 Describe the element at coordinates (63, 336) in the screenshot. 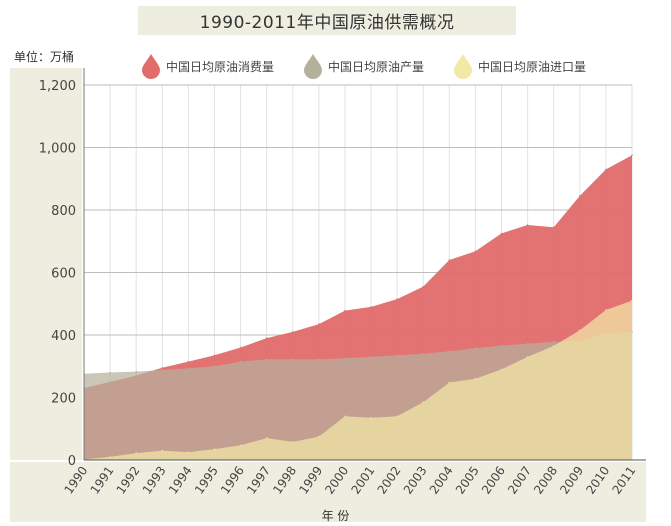

I see `y-tick-label-2: 400` at that location.